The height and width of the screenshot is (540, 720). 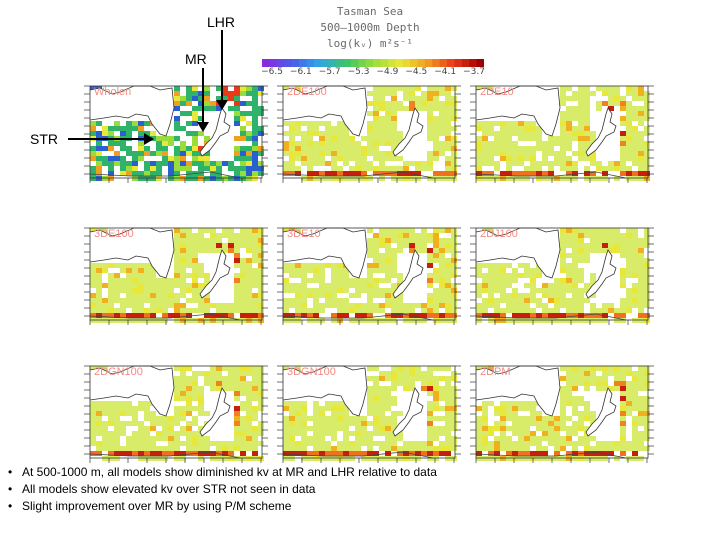 I want to click on map-panel-label: Wholen, so click(x=113, y=92).